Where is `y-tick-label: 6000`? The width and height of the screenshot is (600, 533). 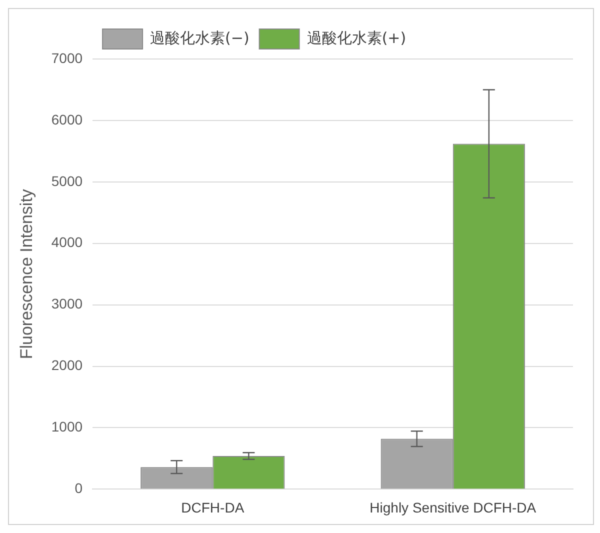
y-tick-label: 6000 is located at coordinates (67, 119).